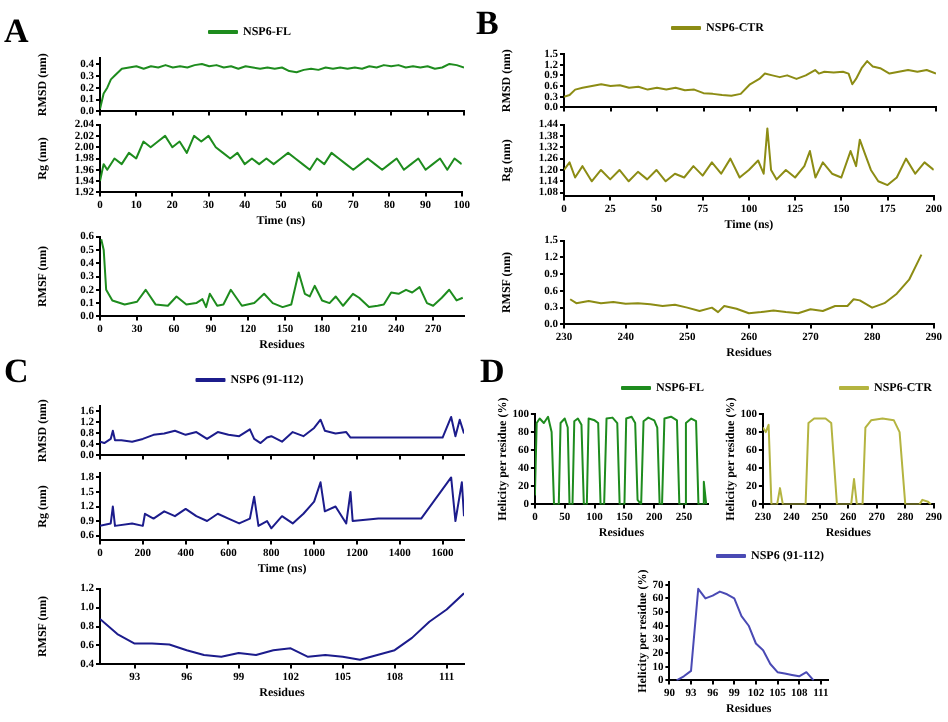 The width and height of the screenshot is (948, 722). Describe the element at coordinates (492, 372) in the screenshot. I see `chart-title: D` at that location.